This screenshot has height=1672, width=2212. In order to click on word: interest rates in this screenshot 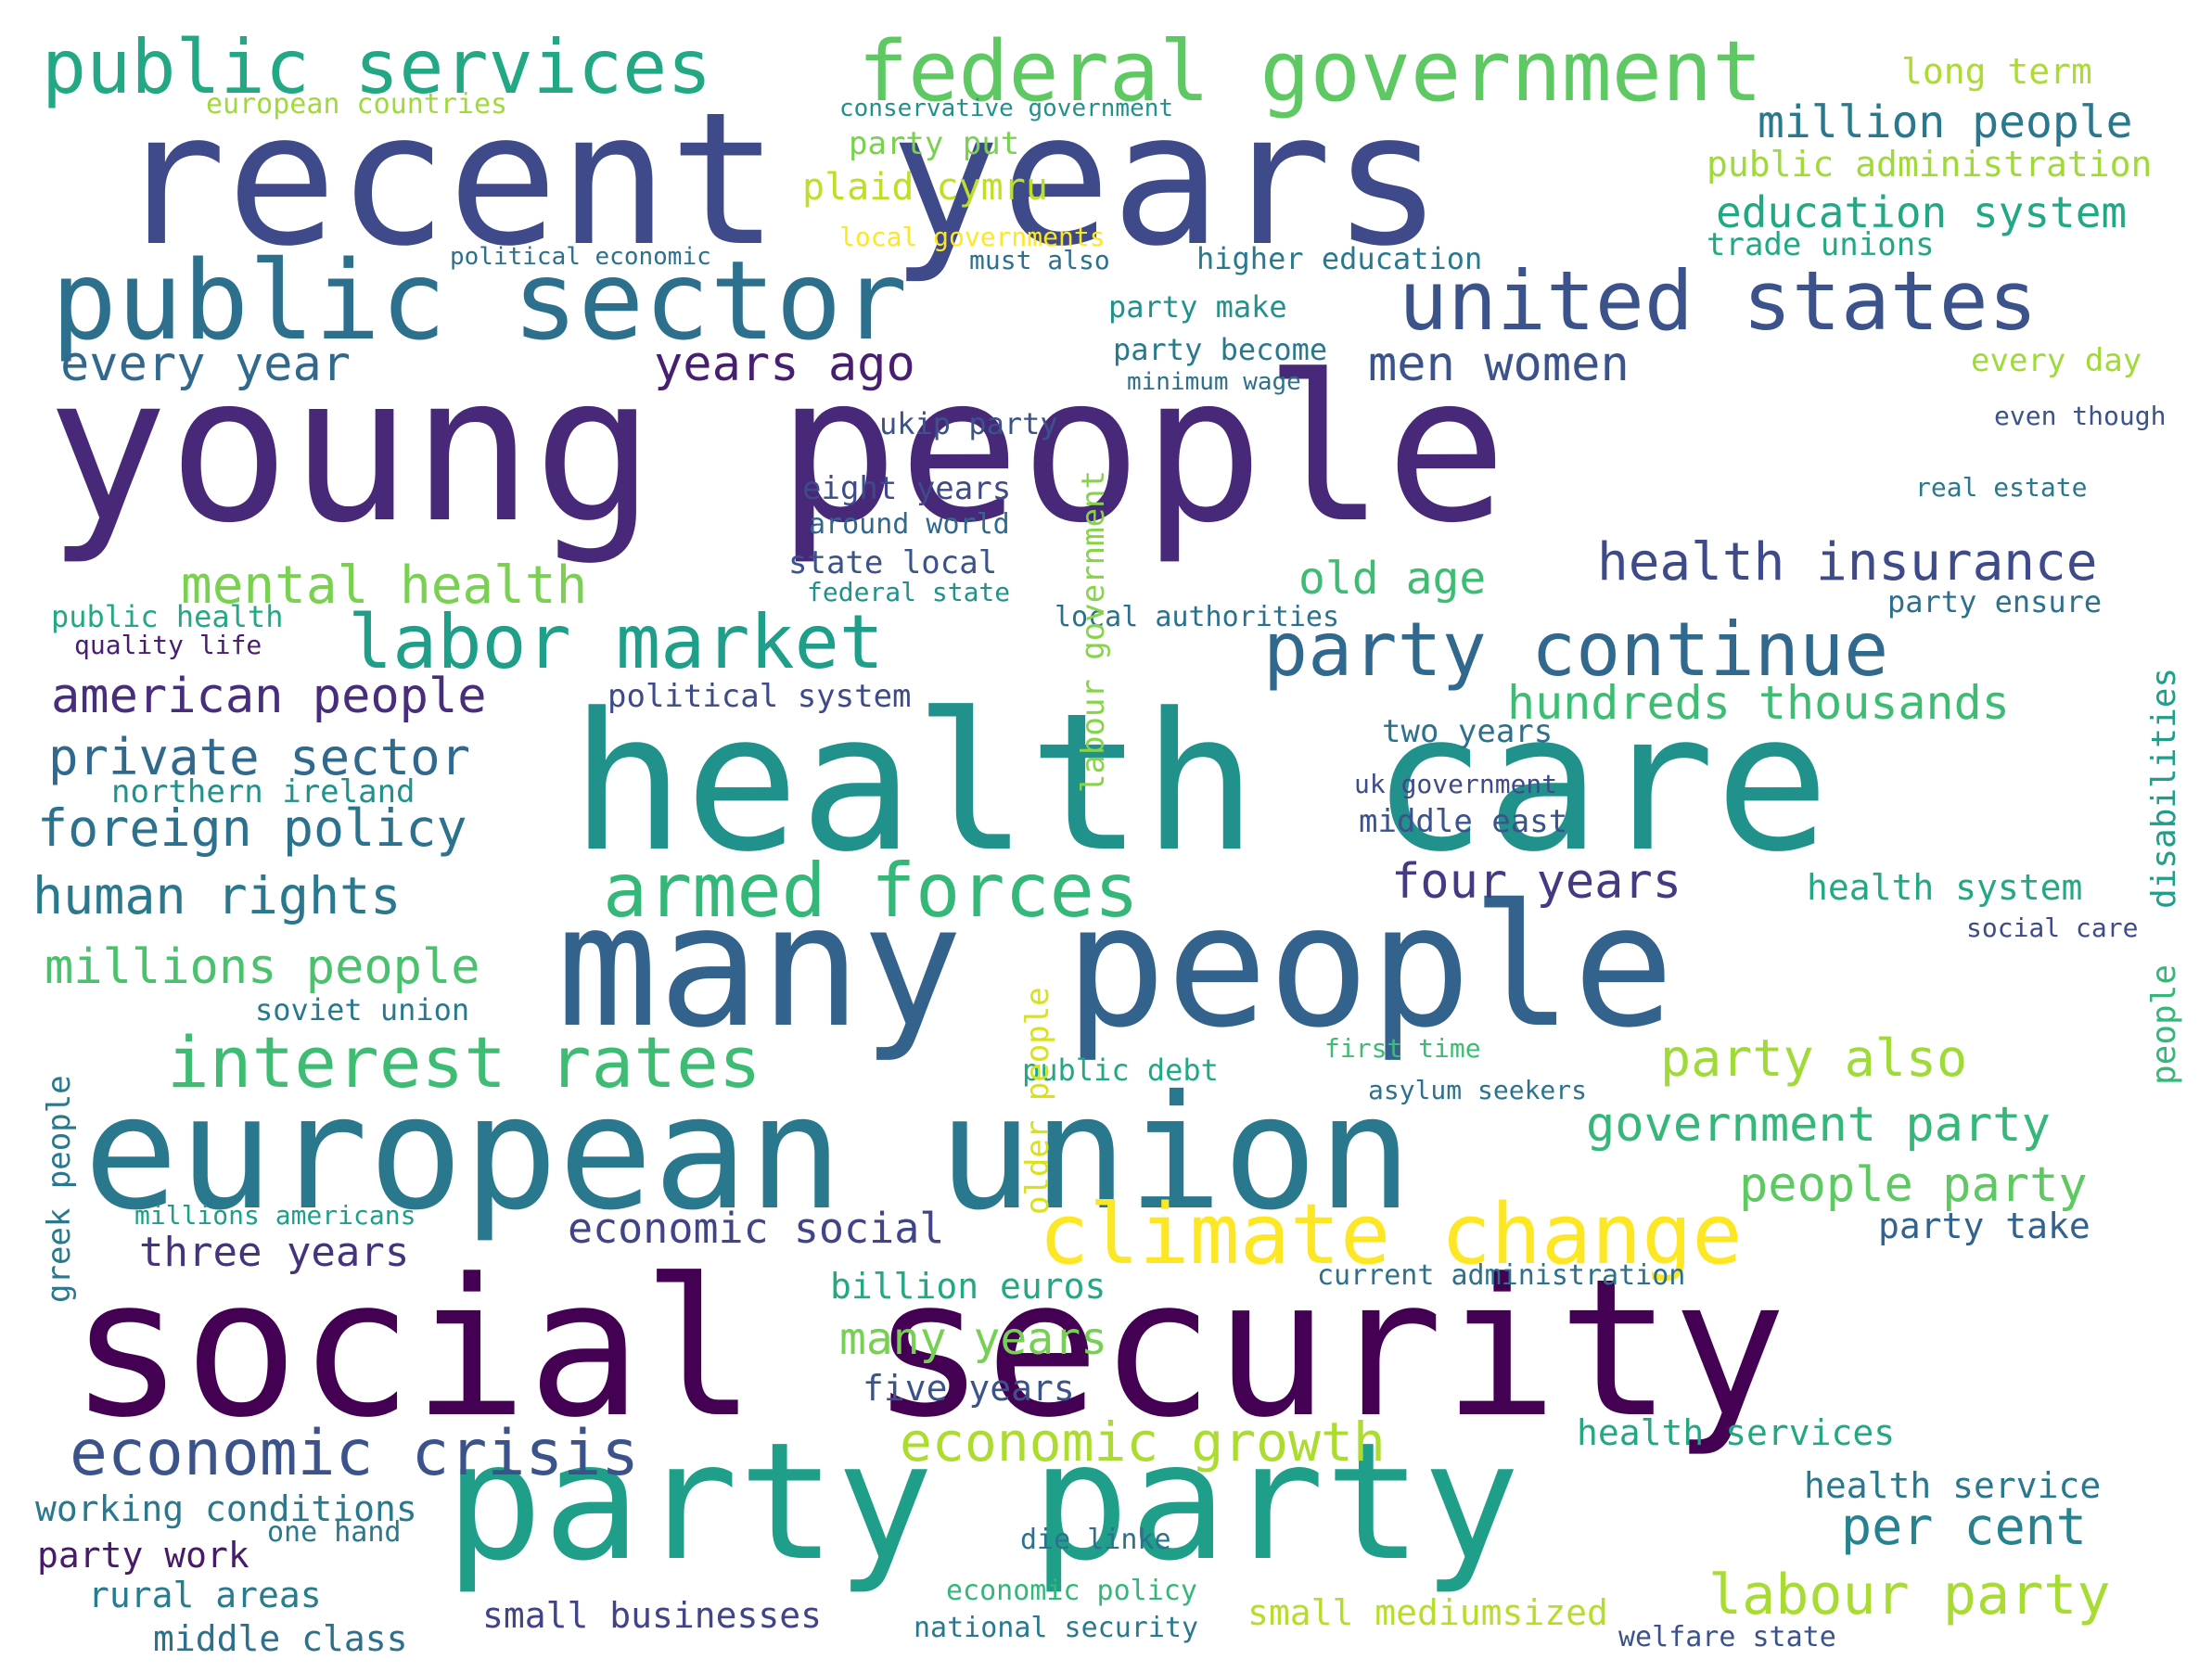, I will do `click(464, 1062)`.